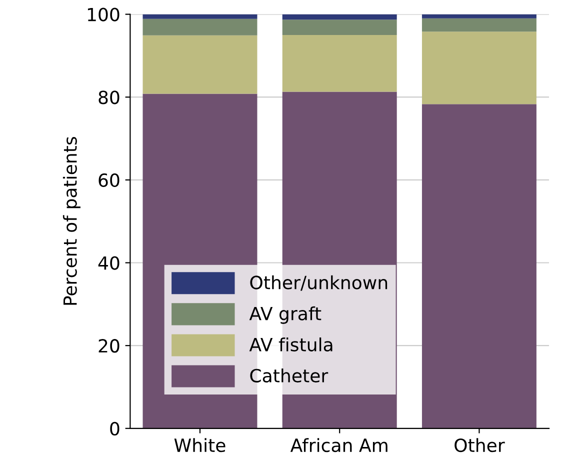  Describe the element at coordinates (339, 445) in the screenshot. I see `x-tick-label: African Am` at that location.